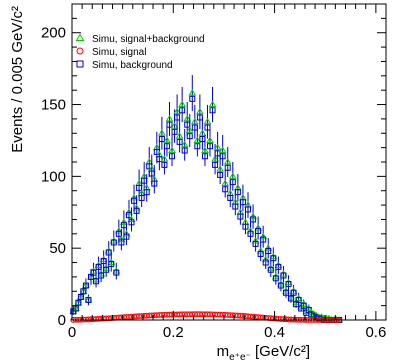  I want to click on legend-marker-triangle, so click(80, 37).